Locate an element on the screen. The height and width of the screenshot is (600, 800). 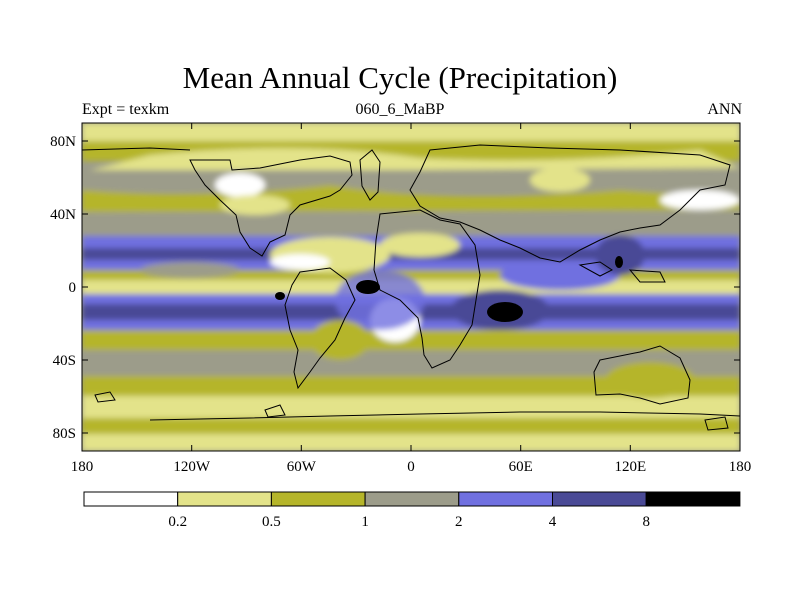
colorbar-label-4: 4 is located at coordinates (553, 522).